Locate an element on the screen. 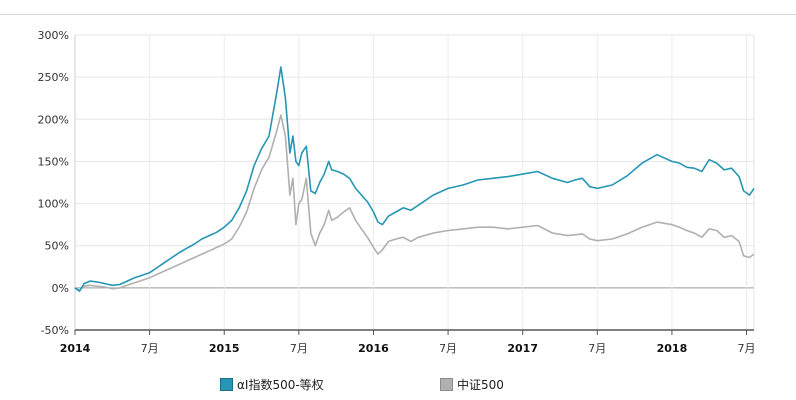 Image resolution: width=796 pixels, height=400 pixels. y-tick-label: 200% is located at coordinates (53, 119).